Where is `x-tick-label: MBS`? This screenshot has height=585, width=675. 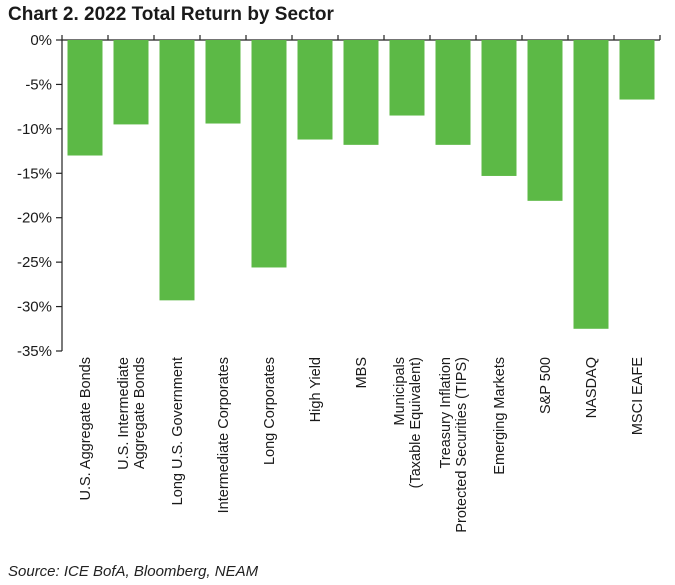
x-tick-label: MBS is located at coordinates (362, 372).